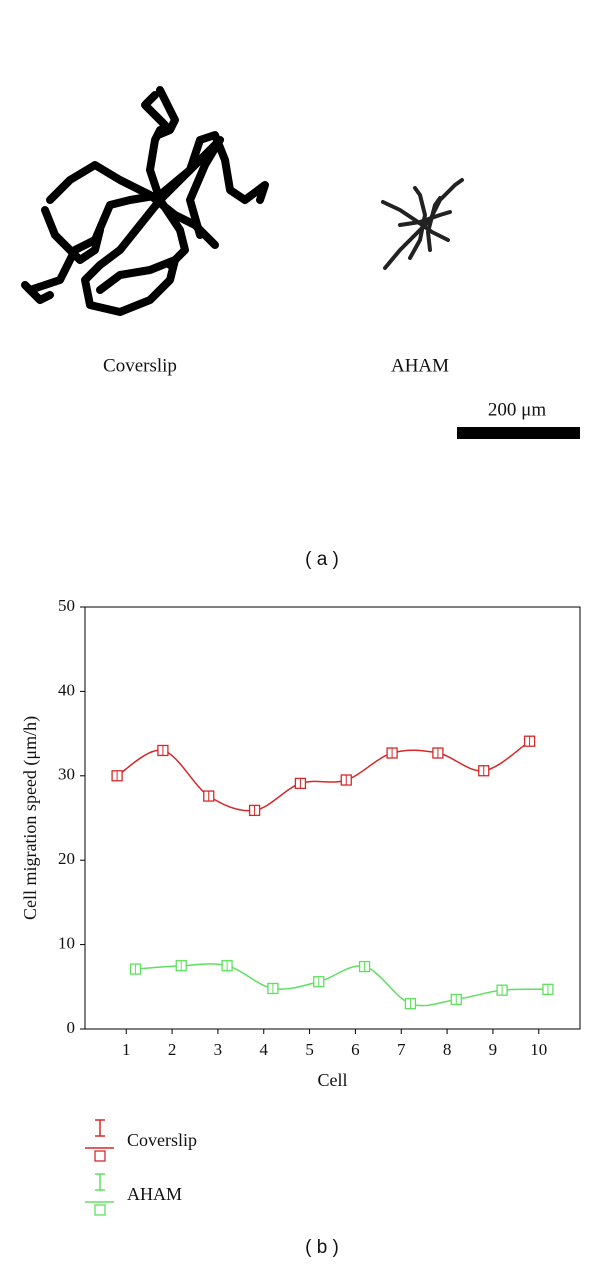  I want to click on caption: ( a ), so click(322, 559).